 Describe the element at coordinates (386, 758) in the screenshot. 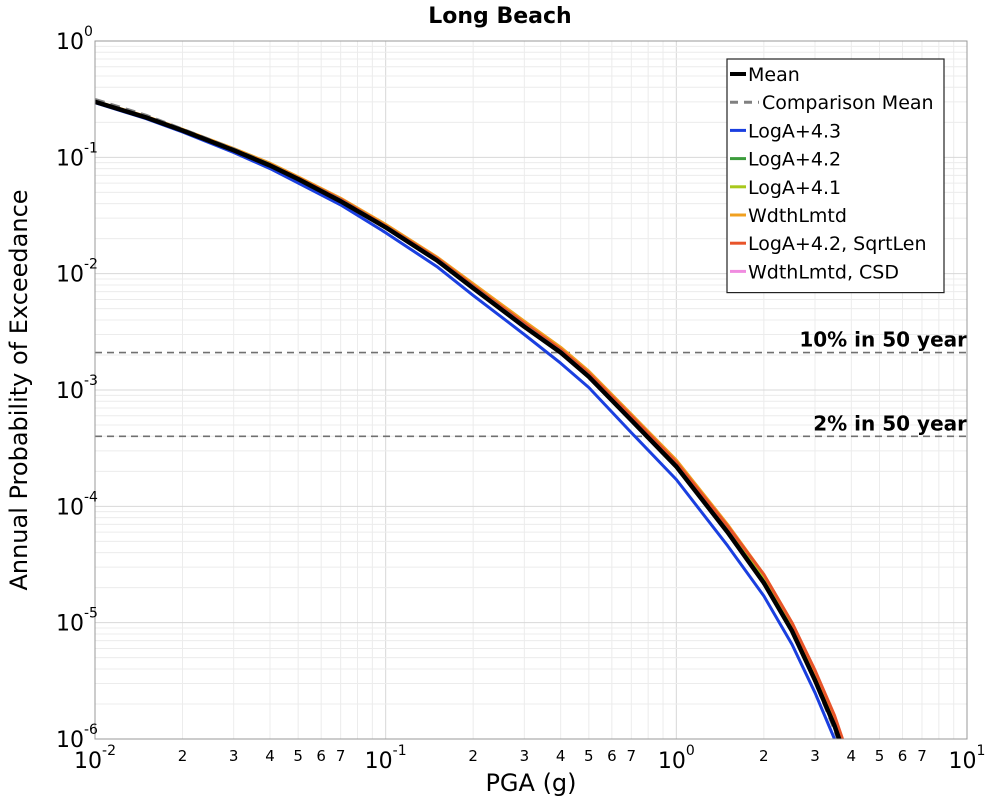

I see `x-major-tick-label: 10⁻¹` at that location.